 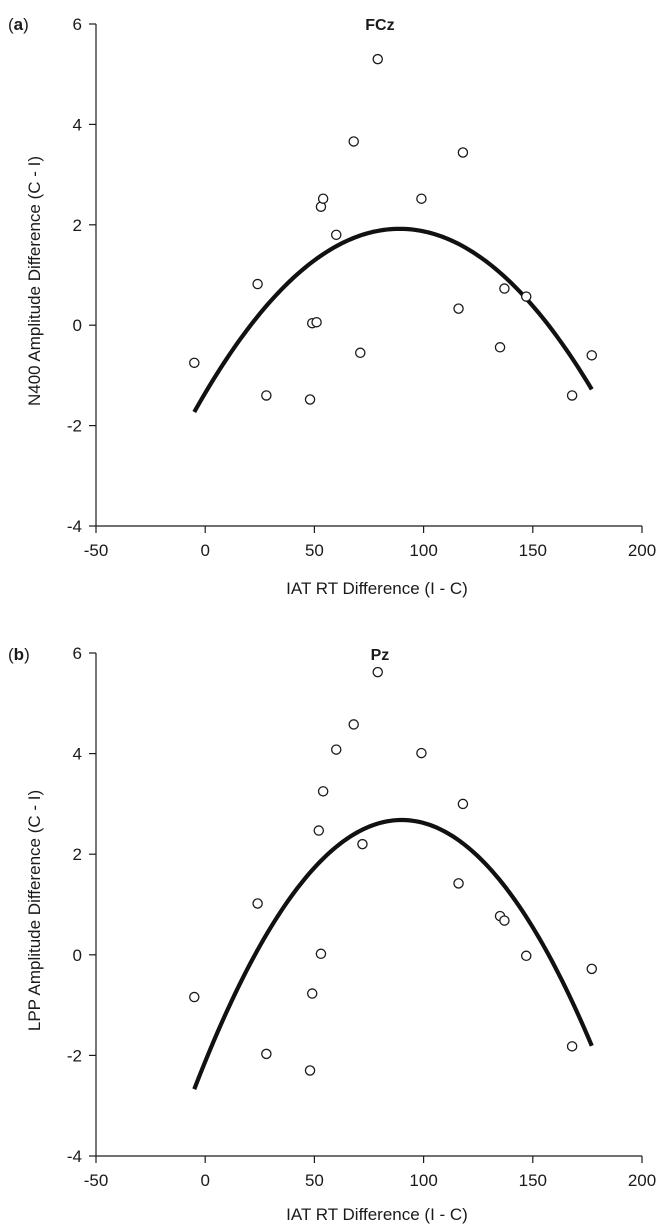 I want to click on y-axis-label: LPP Amplitude Difference (C - I), so click(x=34, y=910).